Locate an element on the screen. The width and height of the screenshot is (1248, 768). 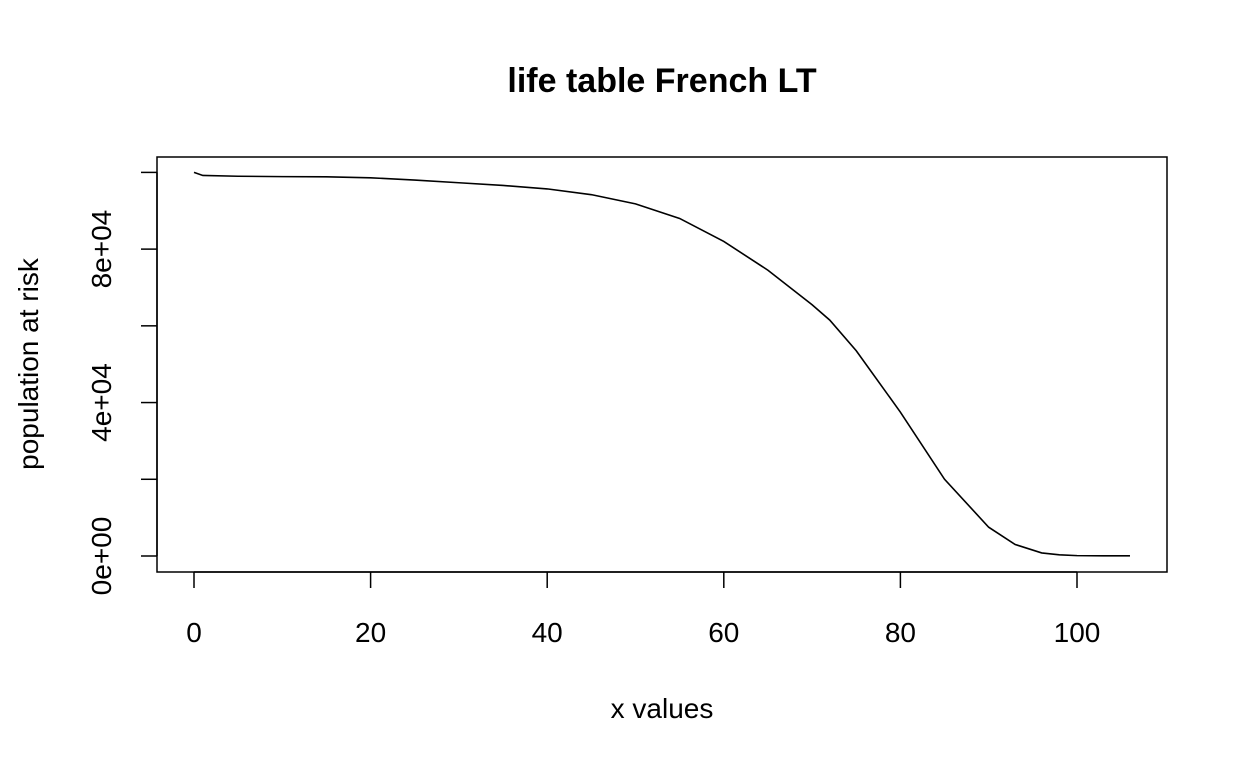
x-tick-label: 60 is located at coordinates (723, 632).